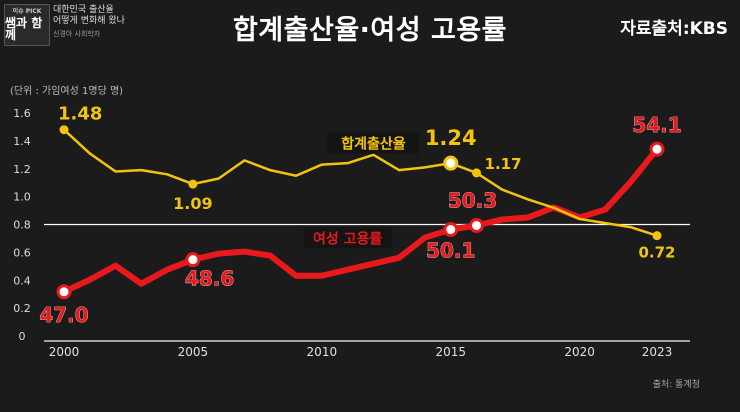  Describe the element at coordinates (24, 29) in the screenshot. I see `program-logo-main: 쌤과 함께` at that location.